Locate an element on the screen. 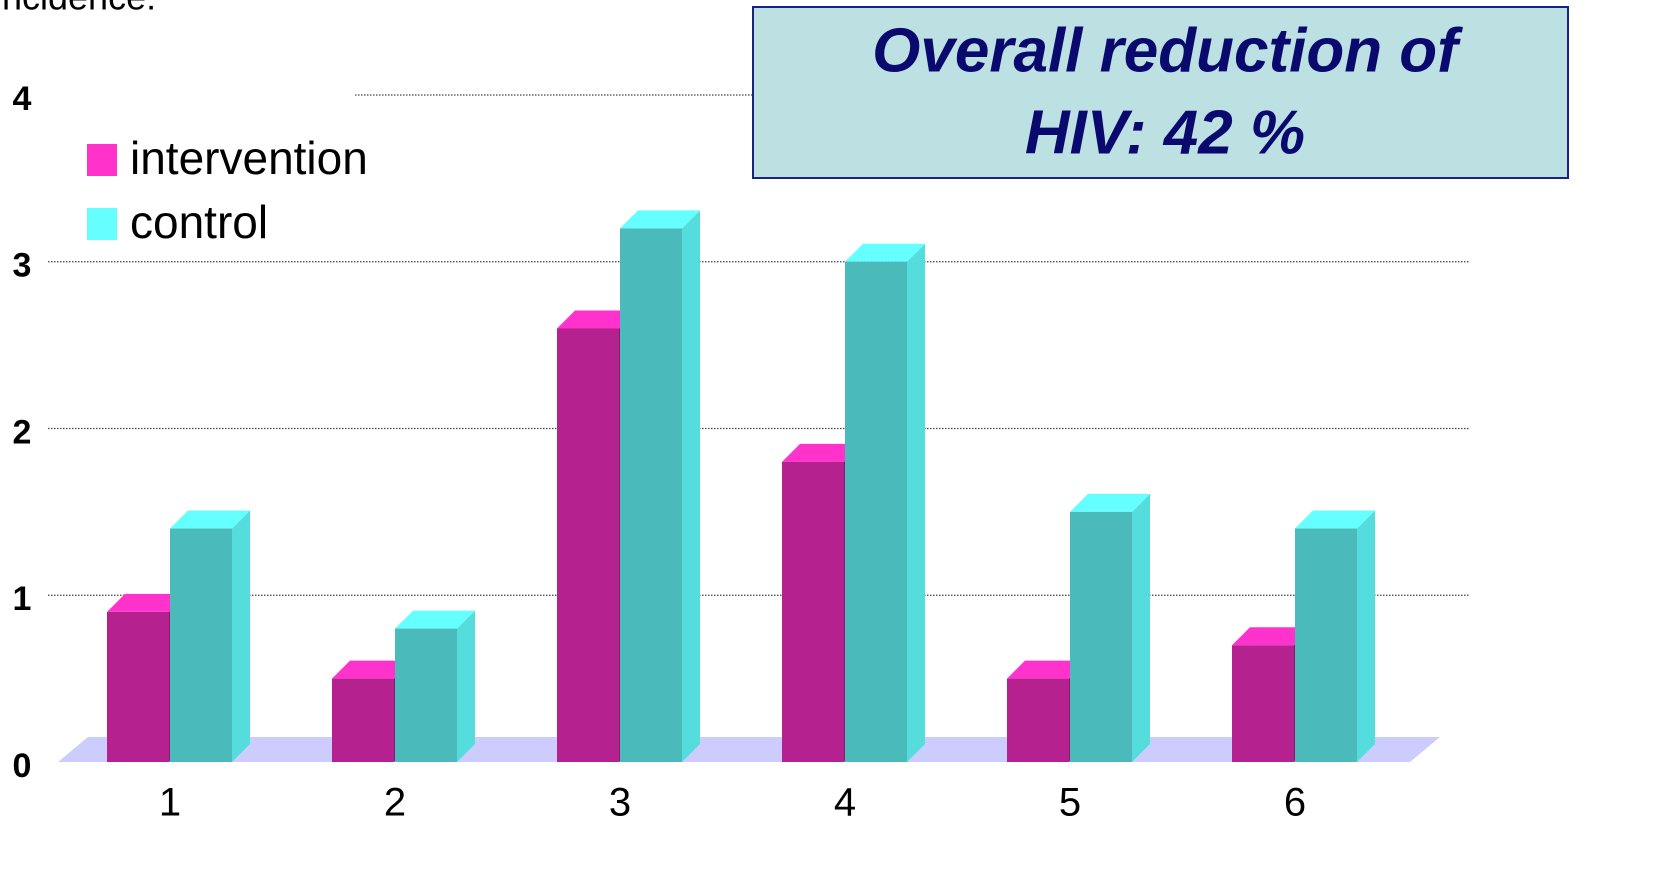 The height and width of the screenshot is (876, 1664). y-axis-label: incidence: is located at coordinates (78, 9).